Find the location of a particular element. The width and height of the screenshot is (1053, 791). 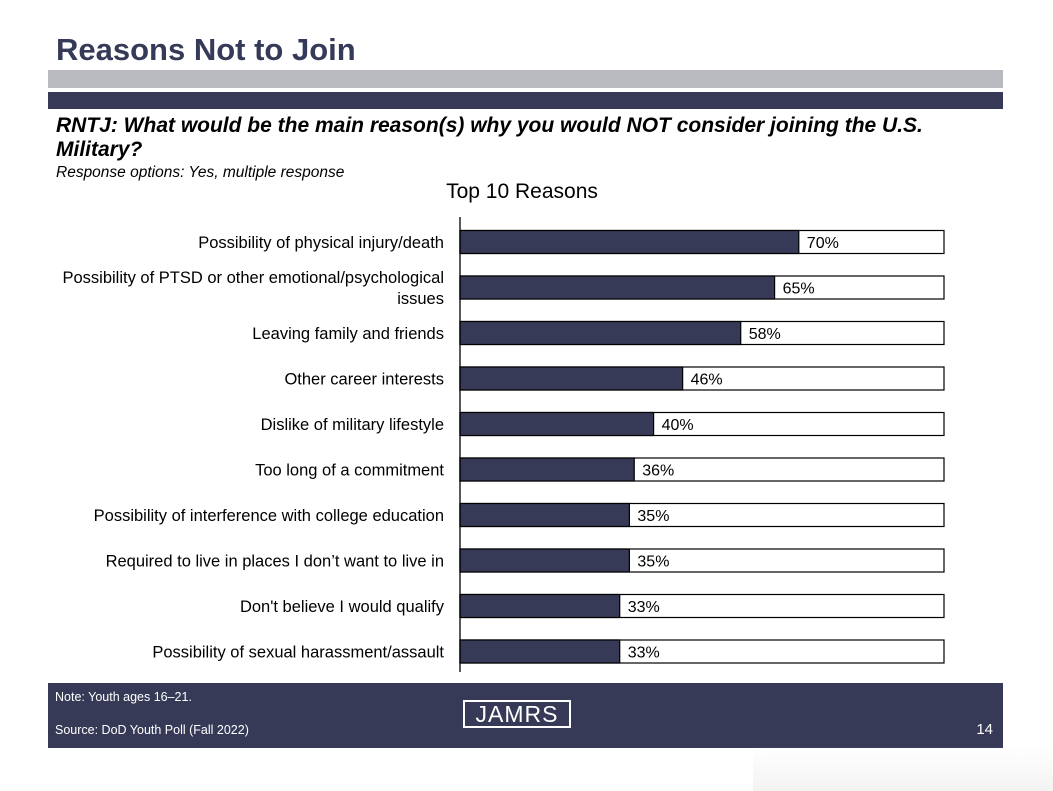

category-label: Other career interests is located at coordinates (364, 380).